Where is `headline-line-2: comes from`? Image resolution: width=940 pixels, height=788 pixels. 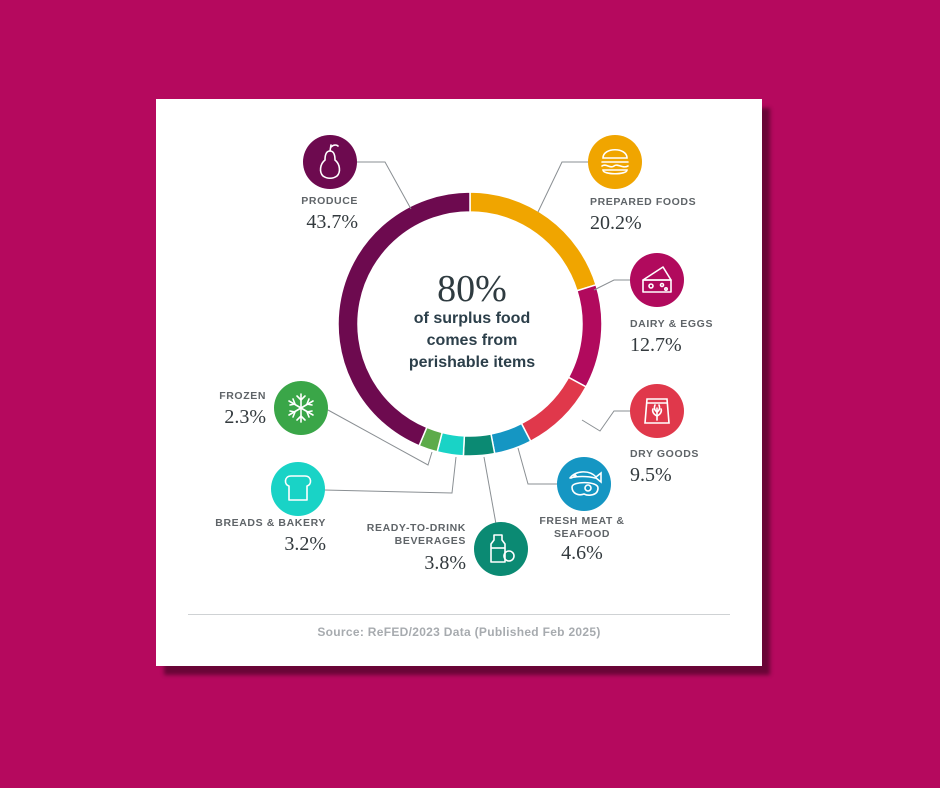
headline-line-2: comes from is located at coordinates (472, 340).